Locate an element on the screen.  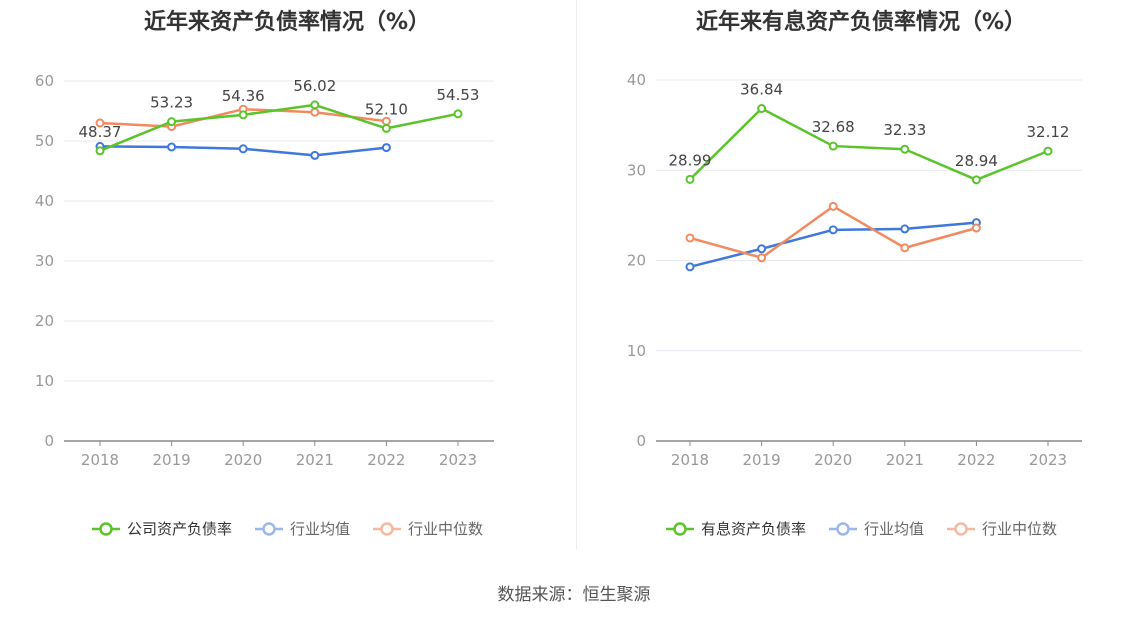
legend-item-company: 有息资产负债率 is located at coordinates (735, 528).